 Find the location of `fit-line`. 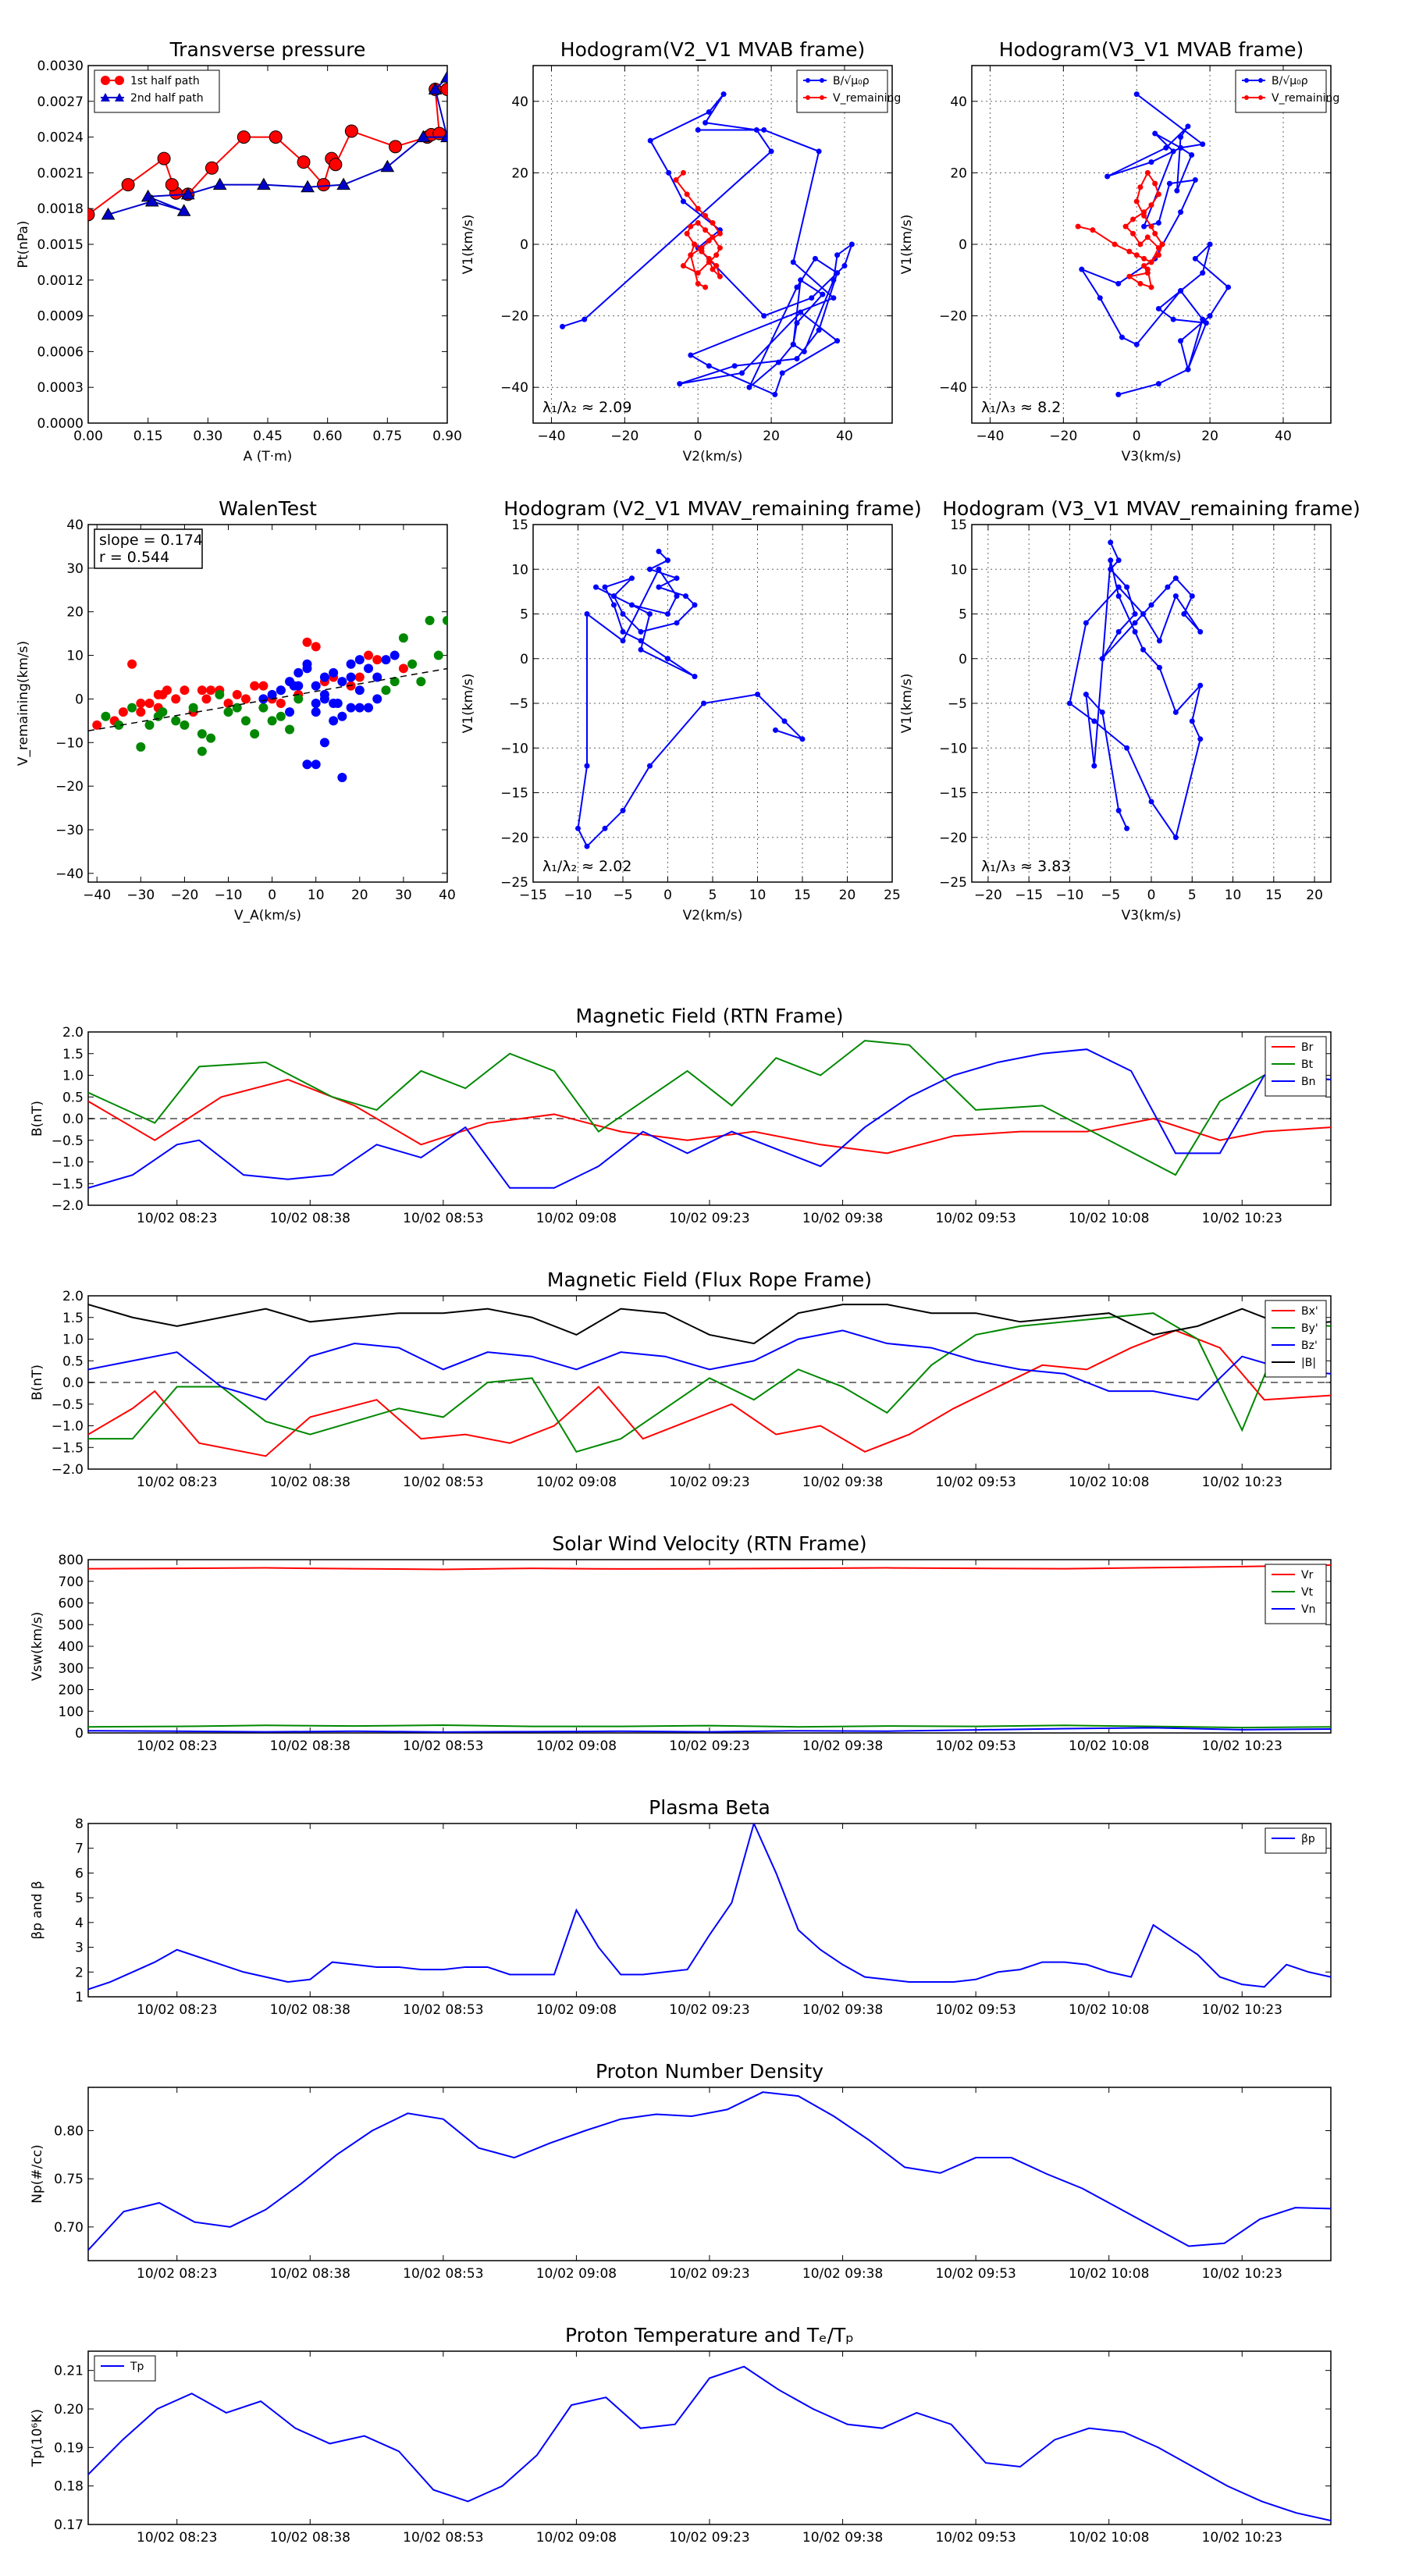

fit-line is located at coordinates (268, 699).